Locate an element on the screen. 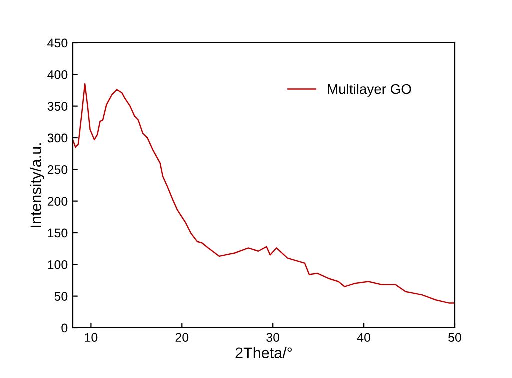 The image size is (512, 378). x-tick-label: 40 is located at coordinates (364, 337).